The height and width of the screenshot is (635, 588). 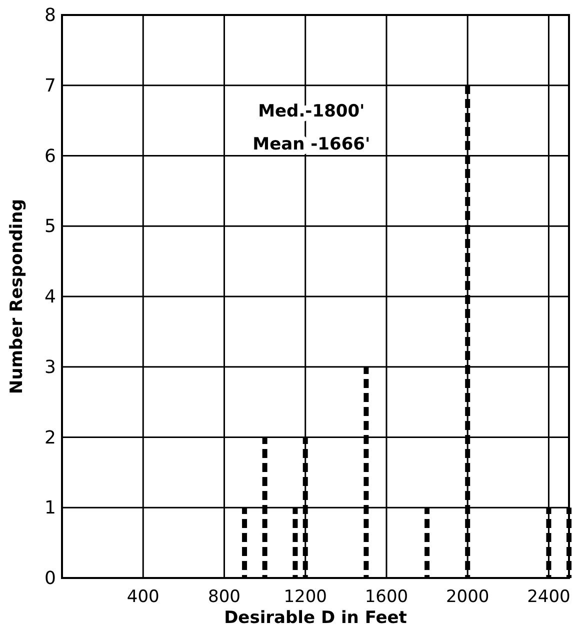 I want to click on y-tick-label: 7, so click(x=50, y=85).